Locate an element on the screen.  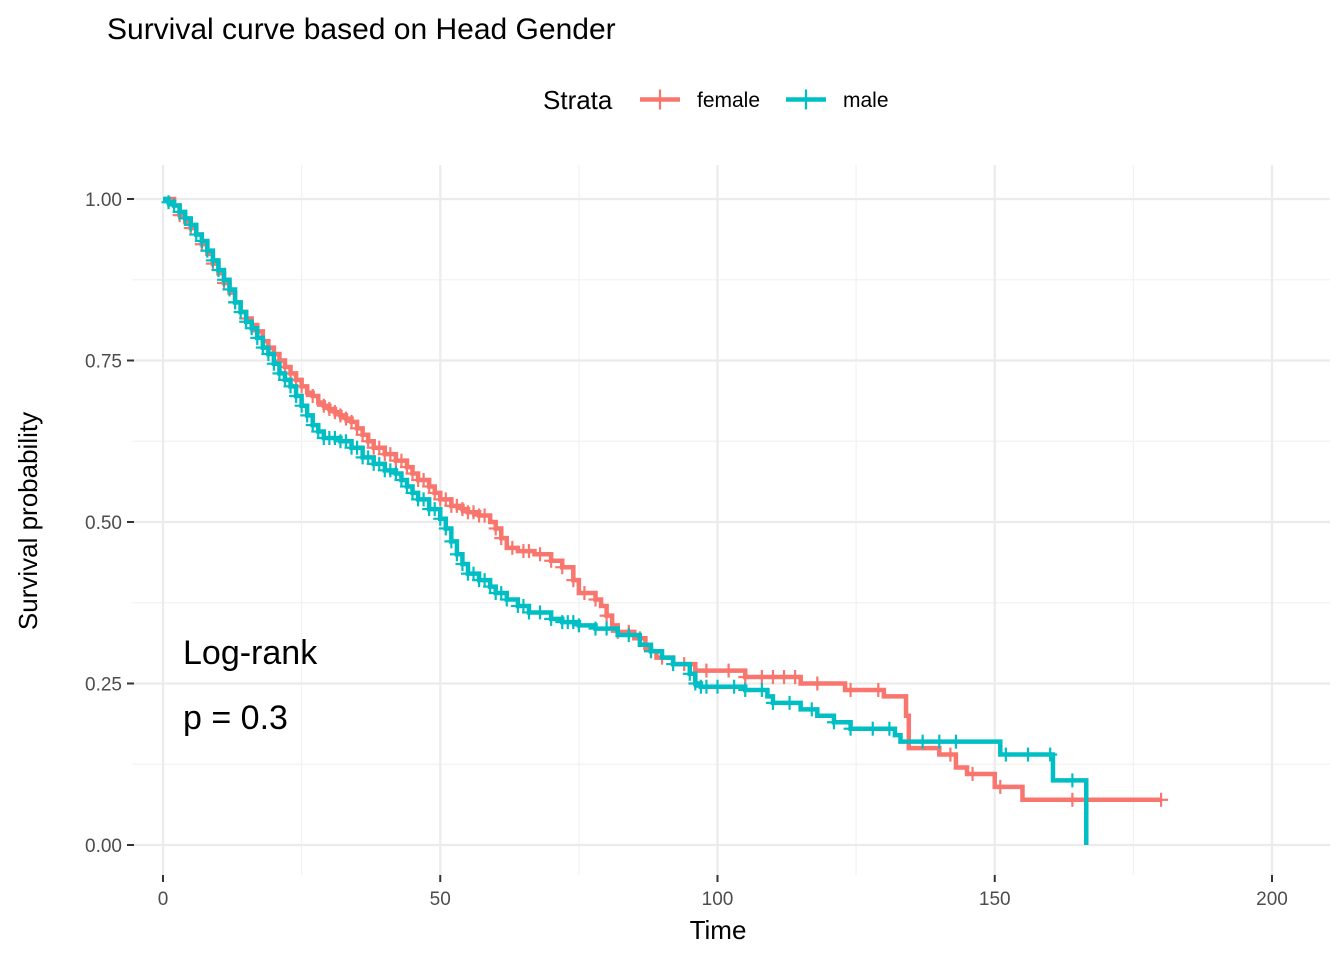
chart-title: Survival curve based on Head Gender is located at coordinates (361, 29).